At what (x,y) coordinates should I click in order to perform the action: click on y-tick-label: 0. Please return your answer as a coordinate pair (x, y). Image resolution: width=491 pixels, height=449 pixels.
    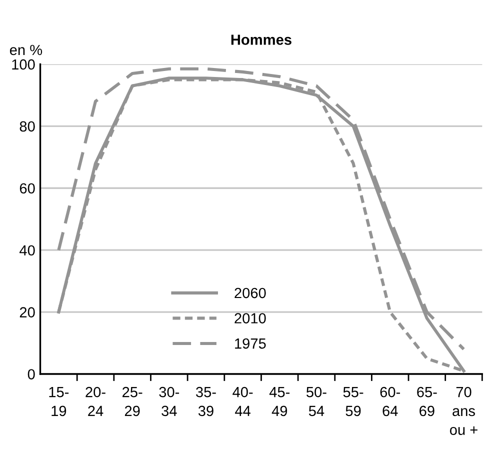
    Looking at the image, I should click on (31, 374).